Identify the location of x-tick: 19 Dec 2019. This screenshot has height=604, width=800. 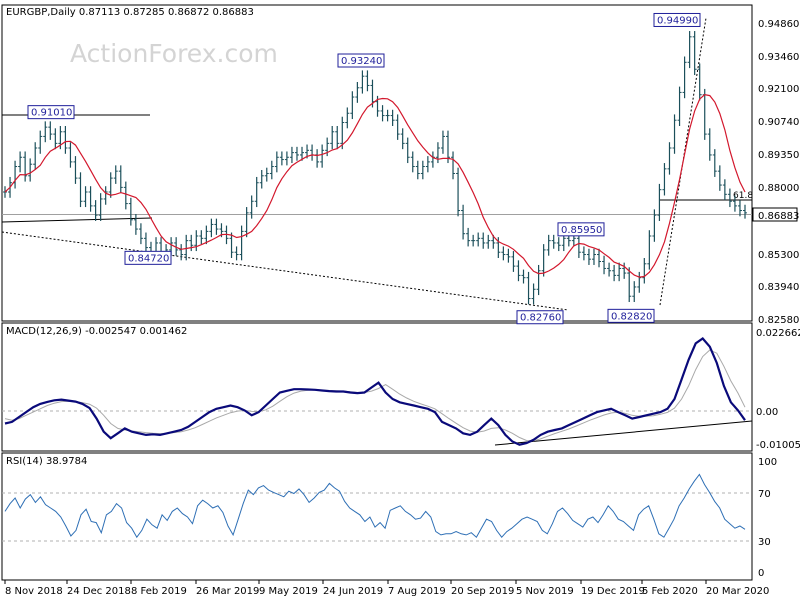
(612, 588).